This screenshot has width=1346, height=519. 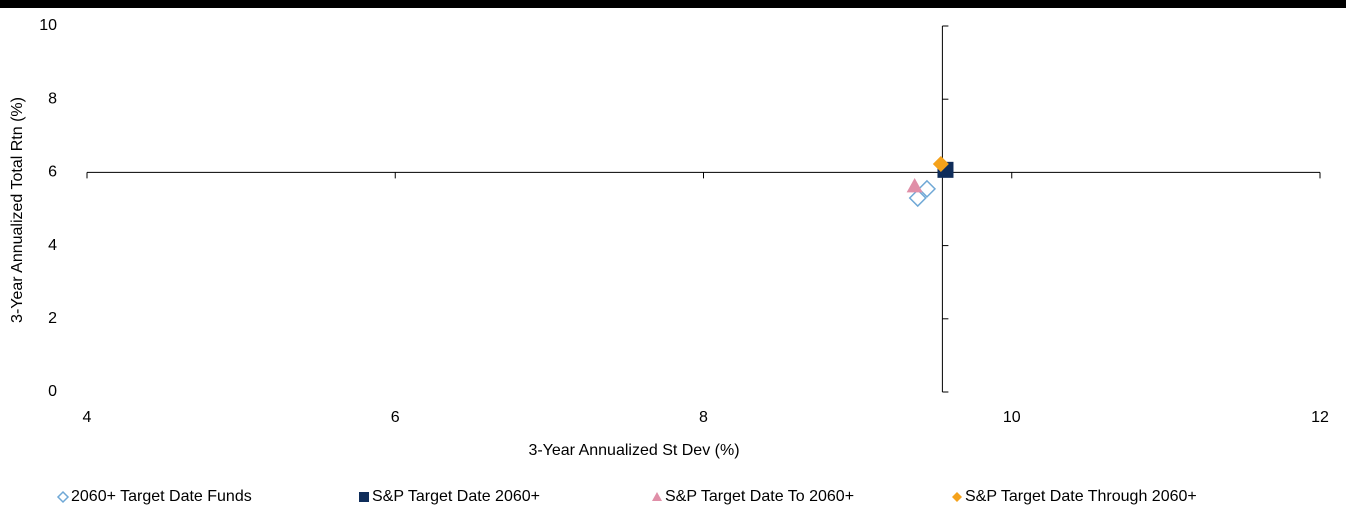 I want to click on y-tick-label: 8, so click(x=52, y=98).